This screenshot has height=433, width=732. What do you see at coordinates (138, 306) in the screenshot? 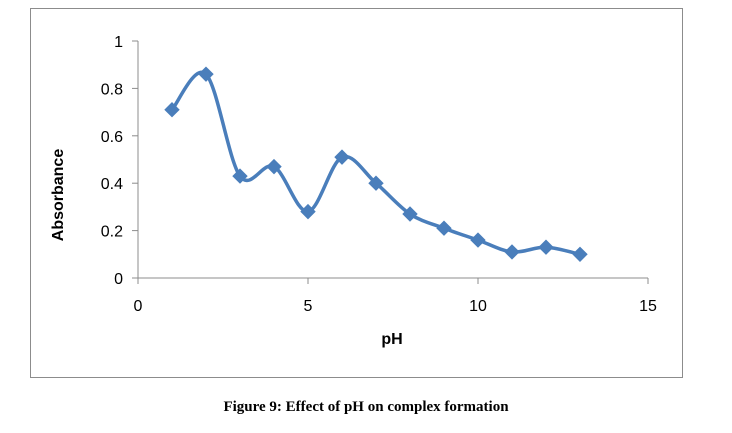
I see `x-tick-label: 0` at bounding box center [138, 306].